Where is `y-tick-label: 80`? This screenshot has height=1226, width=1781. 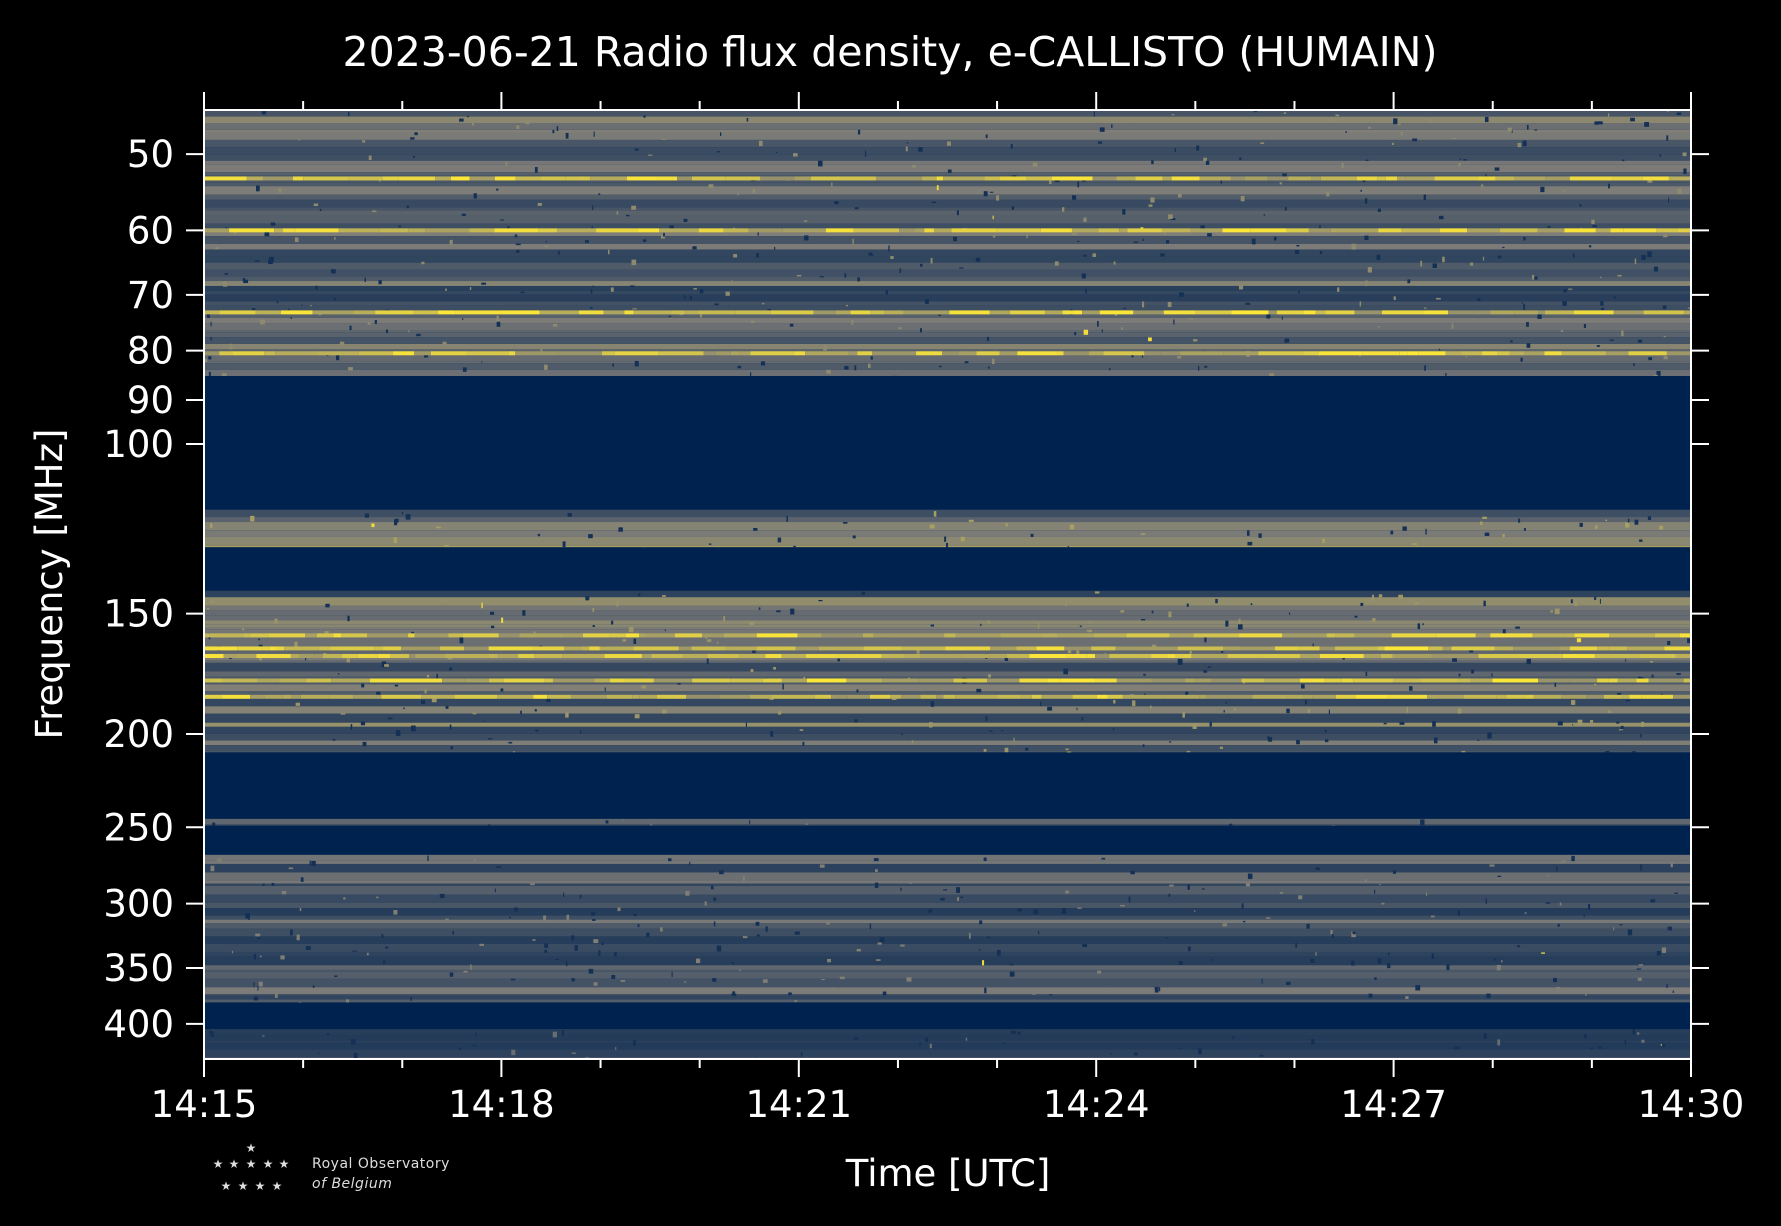
y-tick-label: 80 is located at coordinates (150, 351).